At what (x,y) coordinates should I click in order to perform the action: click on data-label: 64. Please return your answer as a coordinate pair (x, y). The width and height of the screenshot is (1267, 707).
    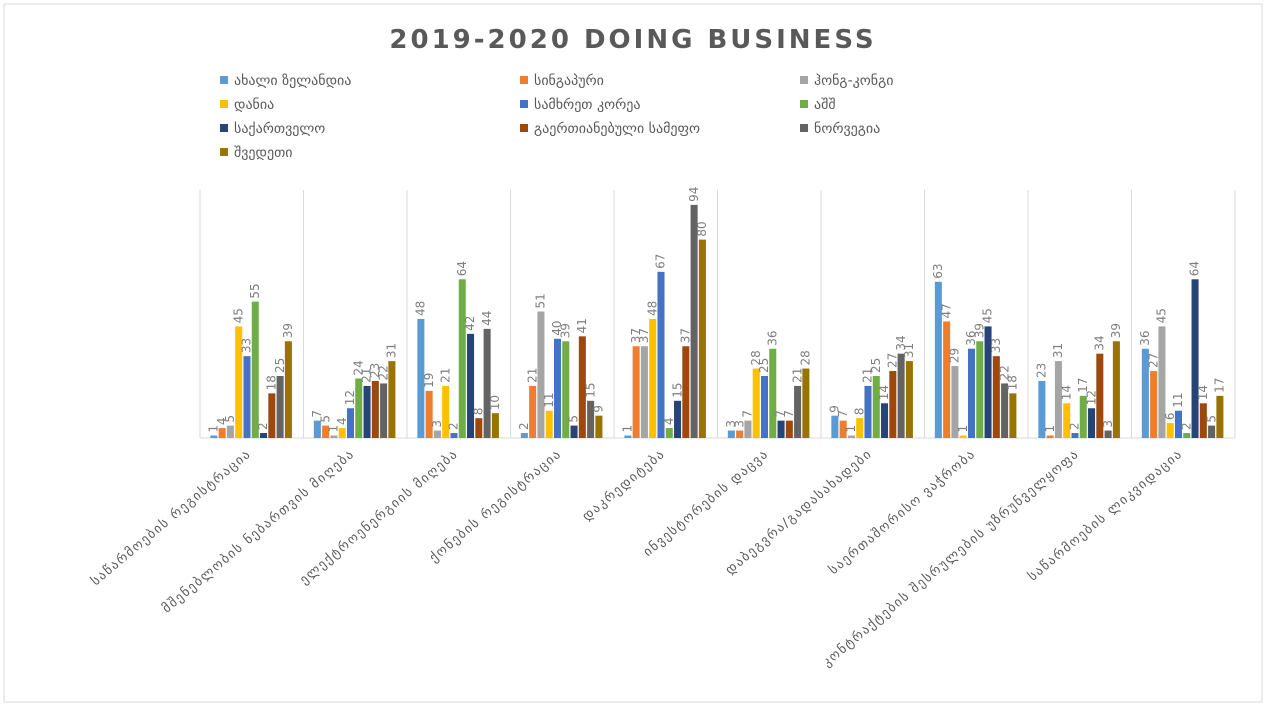
    Looking at the image, I should click on (462, 268).